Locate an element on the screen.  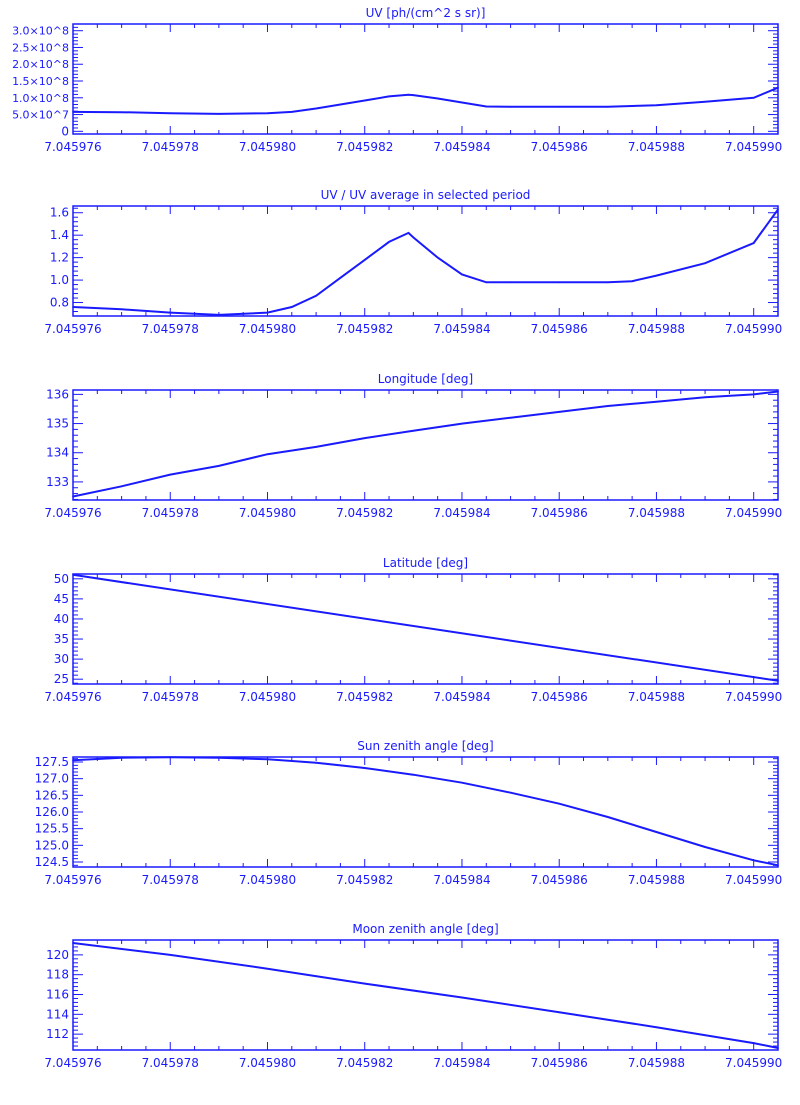
y-tick-label: 133 is located at coordinates (57, 482).